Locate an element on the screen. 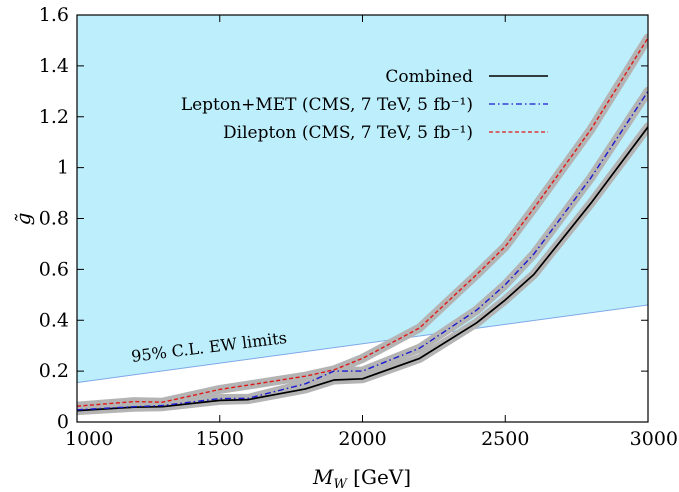 The height and width of the screenshot is (492, 679). legend-label-combined: Combined is located at coordinates (429, 77).